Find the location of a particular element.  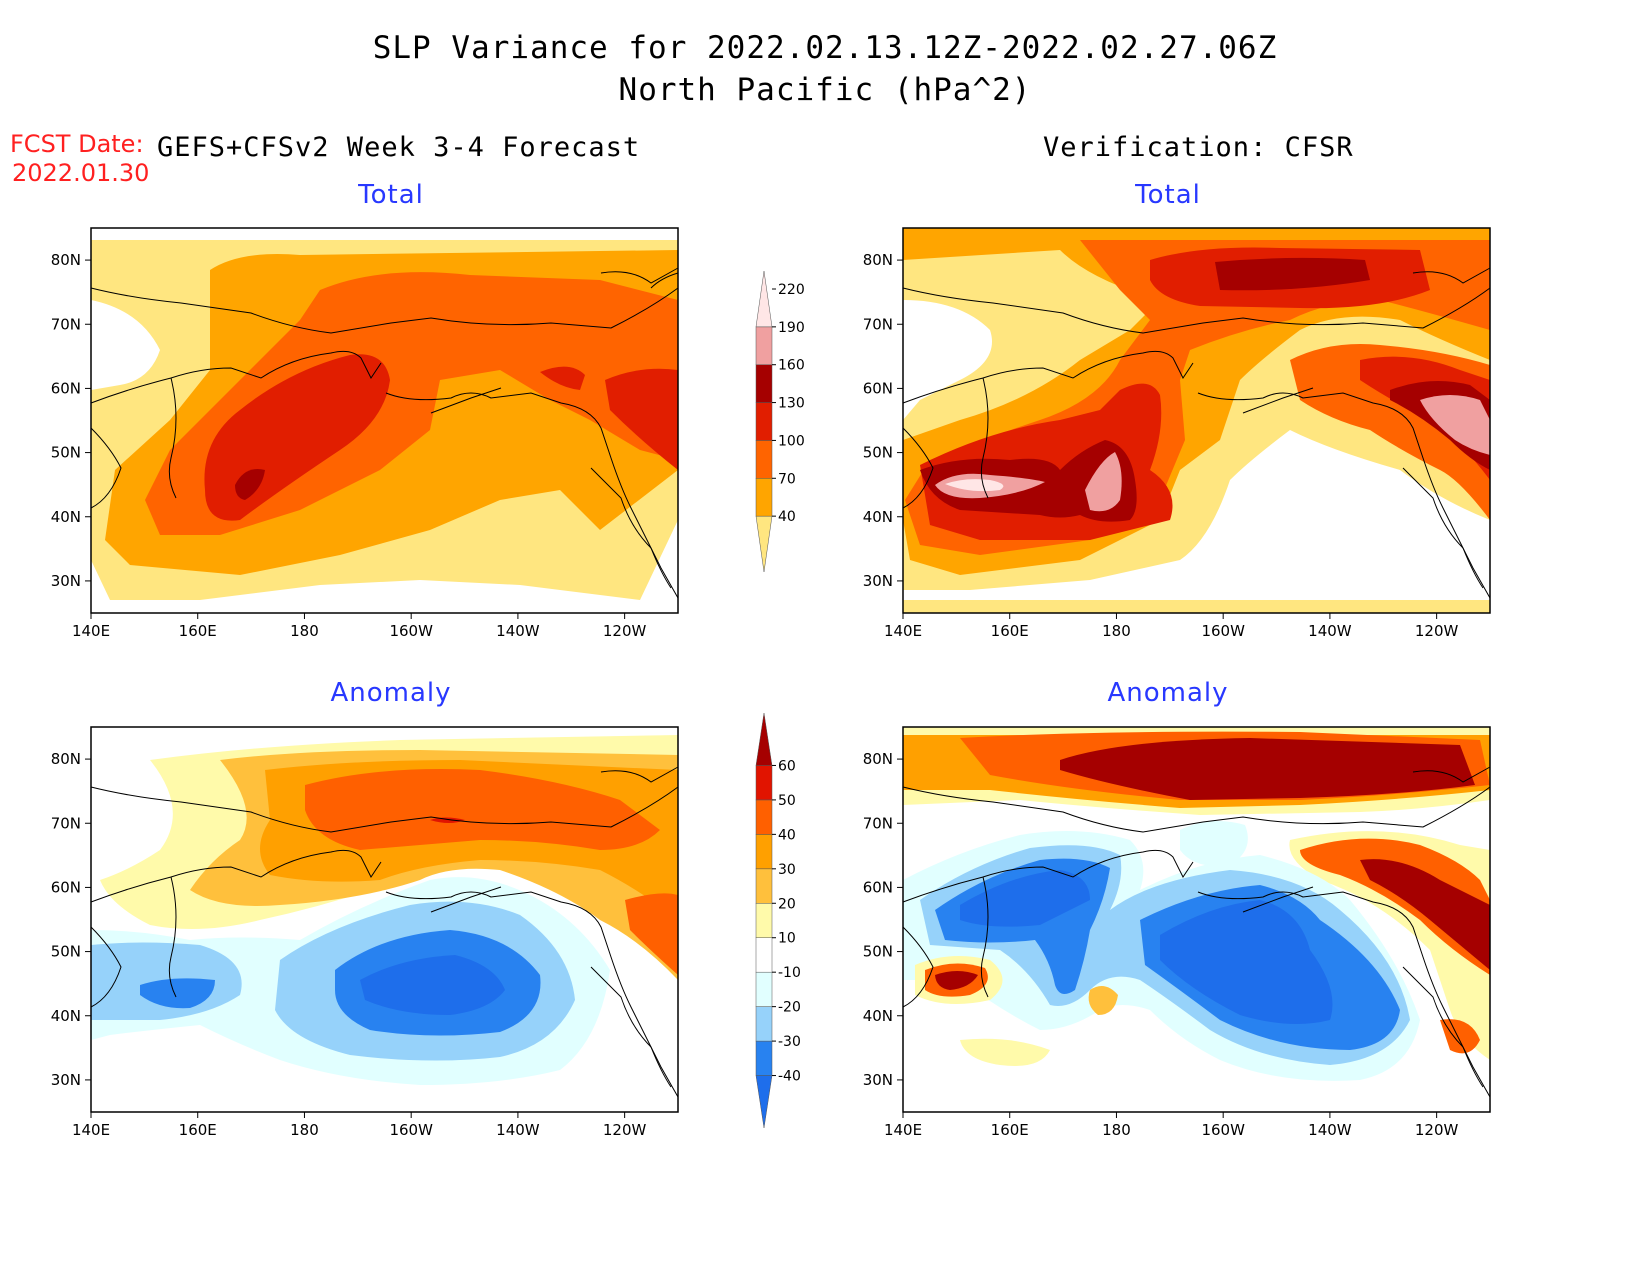

colorbar-label: -30 is located at coordinates (789, 1042).